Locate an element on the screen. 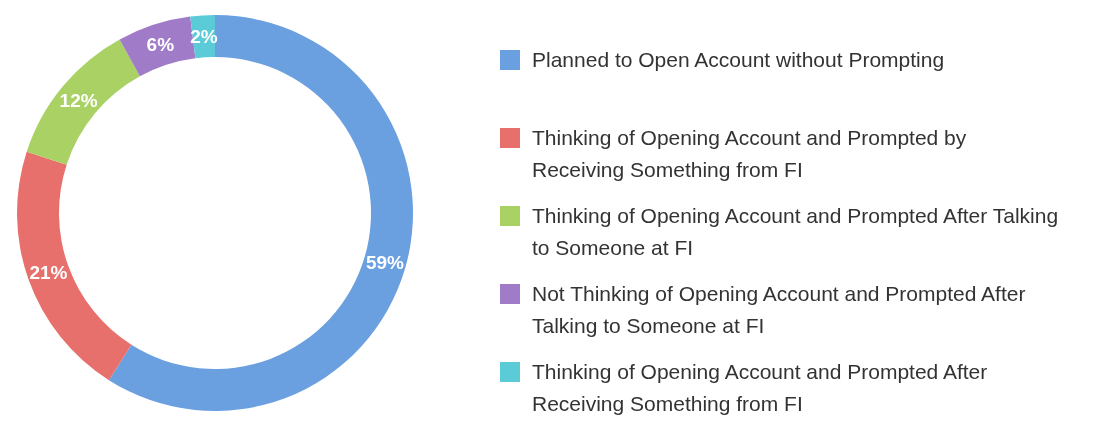  data-label: 12% is located at coordinates (78, 100).